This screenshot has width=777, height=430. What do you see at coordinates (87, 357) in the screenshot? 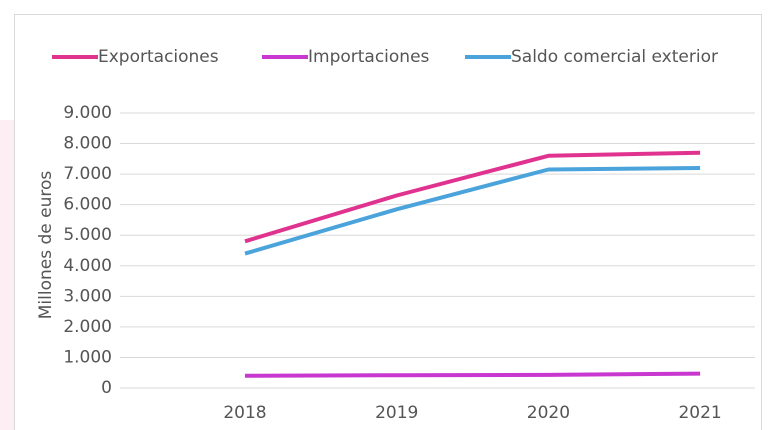
I see `y-tick-label: 1.000` at bounding box center [87, 357].